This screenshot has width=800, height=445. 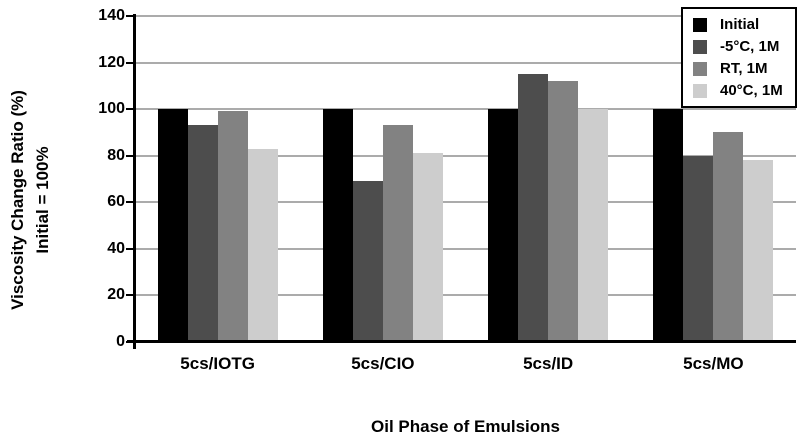 What do you see at coordinates (744, 68) in the screenshot?
I see `legend-label: RT, 1M` at bounding box center [744, 68].